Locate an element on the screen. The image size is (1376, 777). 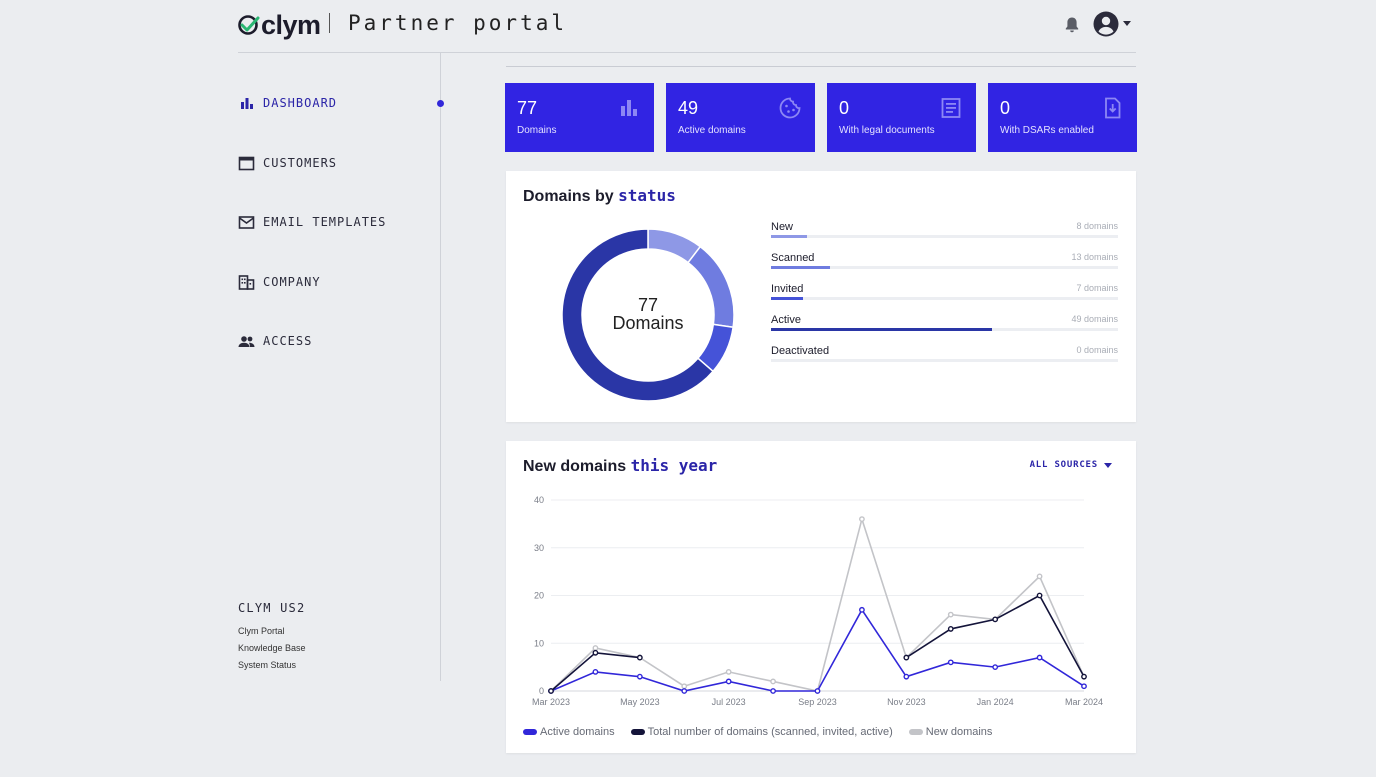
sidebar-item-company: COMPANY is located at coordinates (279, 282).